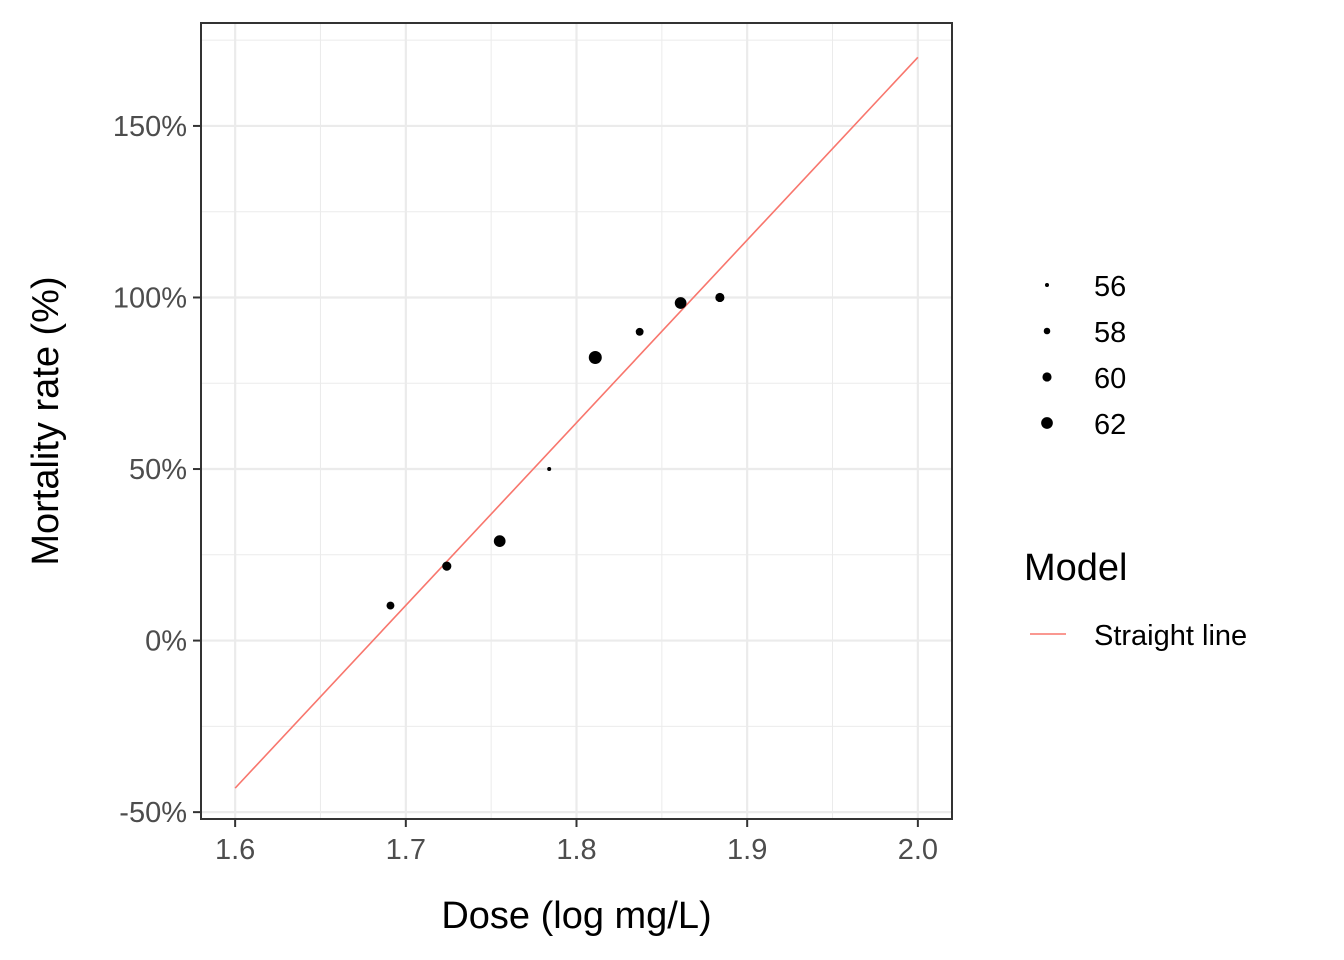 This screenshot has width=1344, height=960. I want to click on y-axis-title: Mortality rate (%), so click(46, 420).